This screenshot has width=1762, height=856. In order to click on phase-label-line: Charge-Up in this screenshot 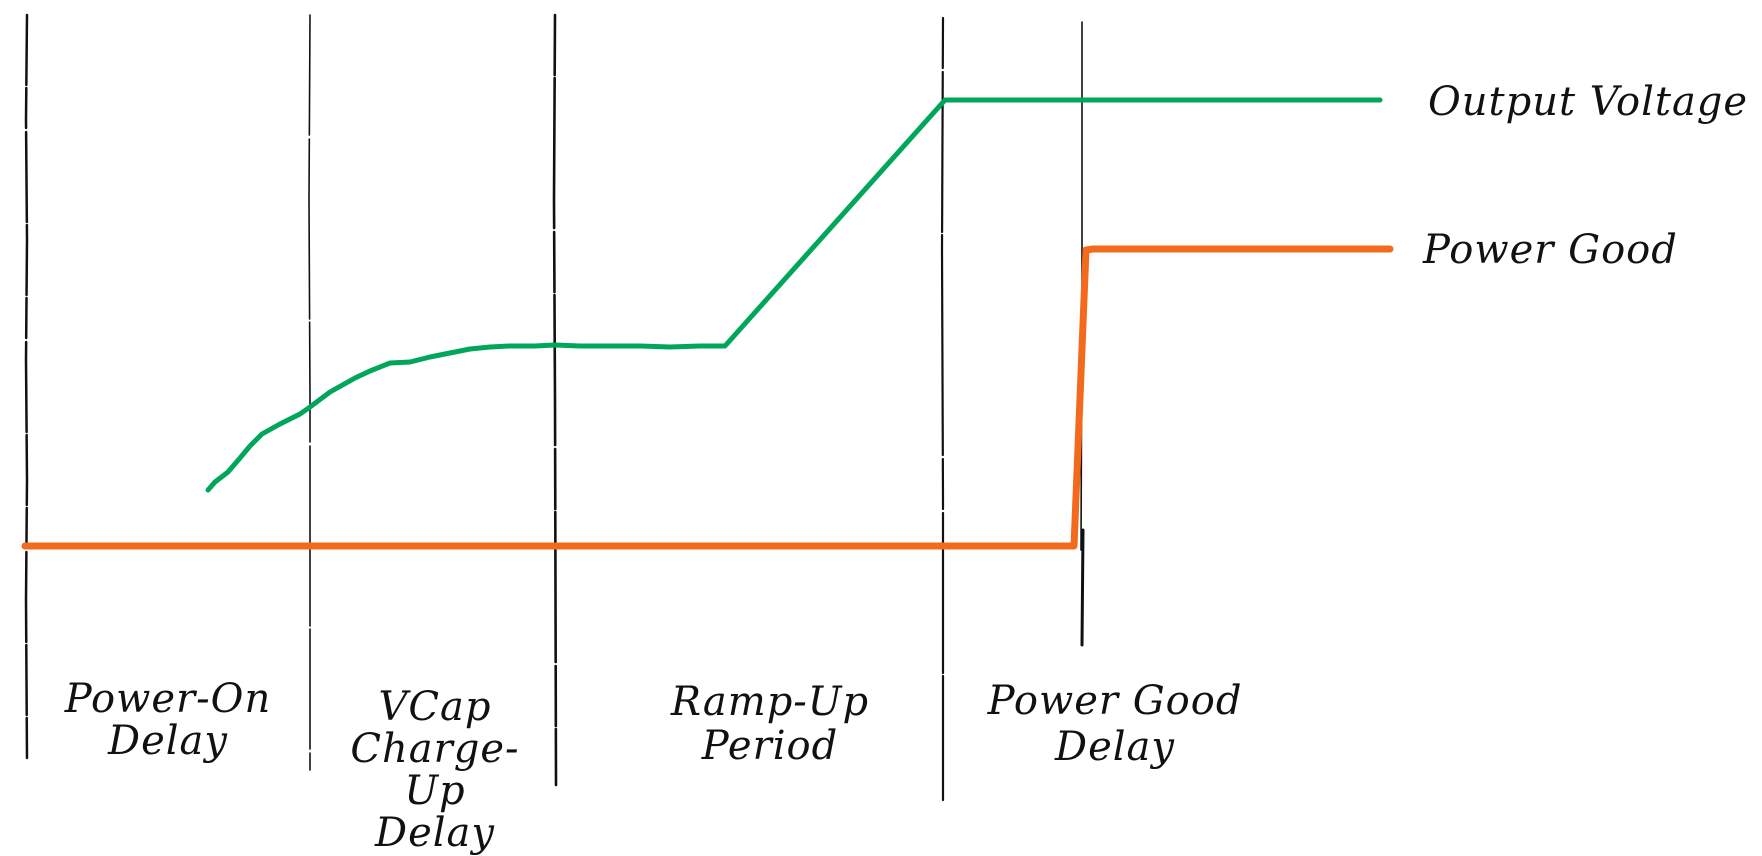, I will do `click(435, 770)`.